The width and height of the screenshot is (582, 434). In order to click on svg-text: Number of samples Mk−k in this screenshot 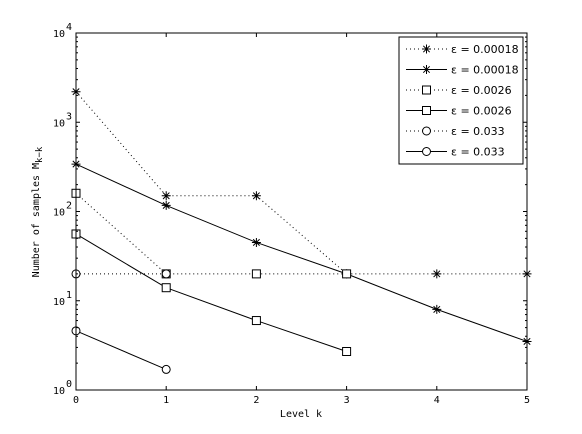, I will do `click(38, 211)`.